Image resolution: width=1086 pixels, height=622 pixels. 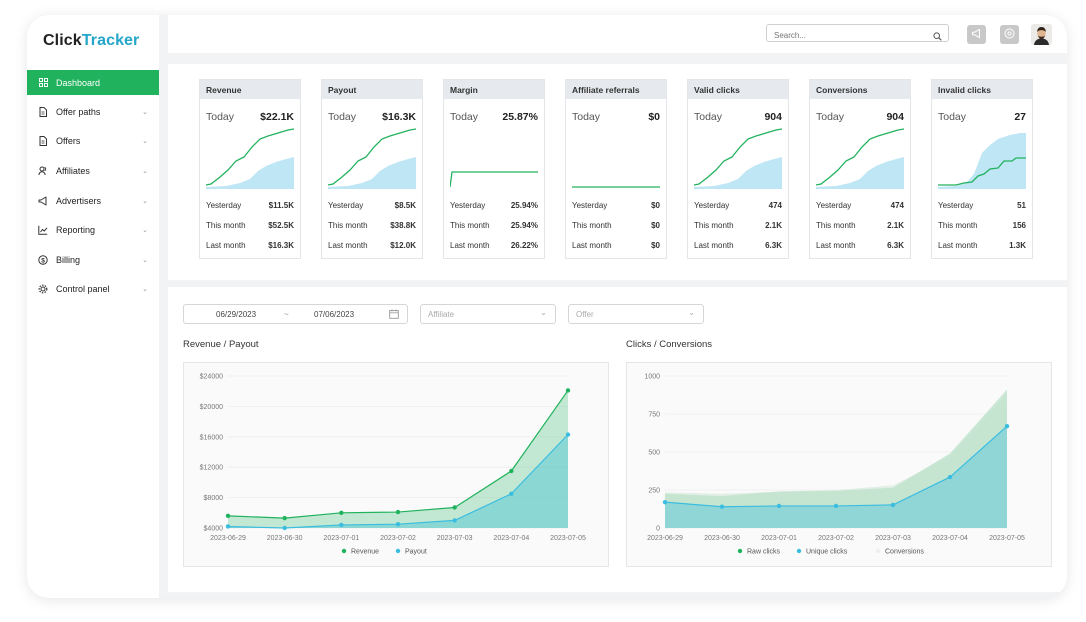 What do you see at coordinates (636, 314) in the screenshot?
I see `offer-select: Offer ⌄` at bounding box center [636, 314].